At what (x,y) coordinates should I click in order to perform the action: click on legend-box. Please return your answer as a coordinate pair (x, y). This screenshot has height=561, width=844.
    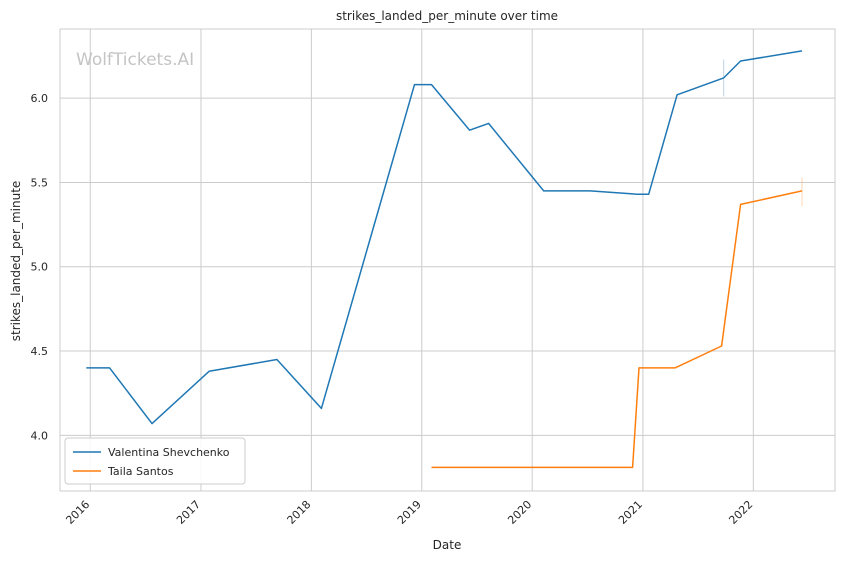
    Looking at the image, I should click on (155, 461).